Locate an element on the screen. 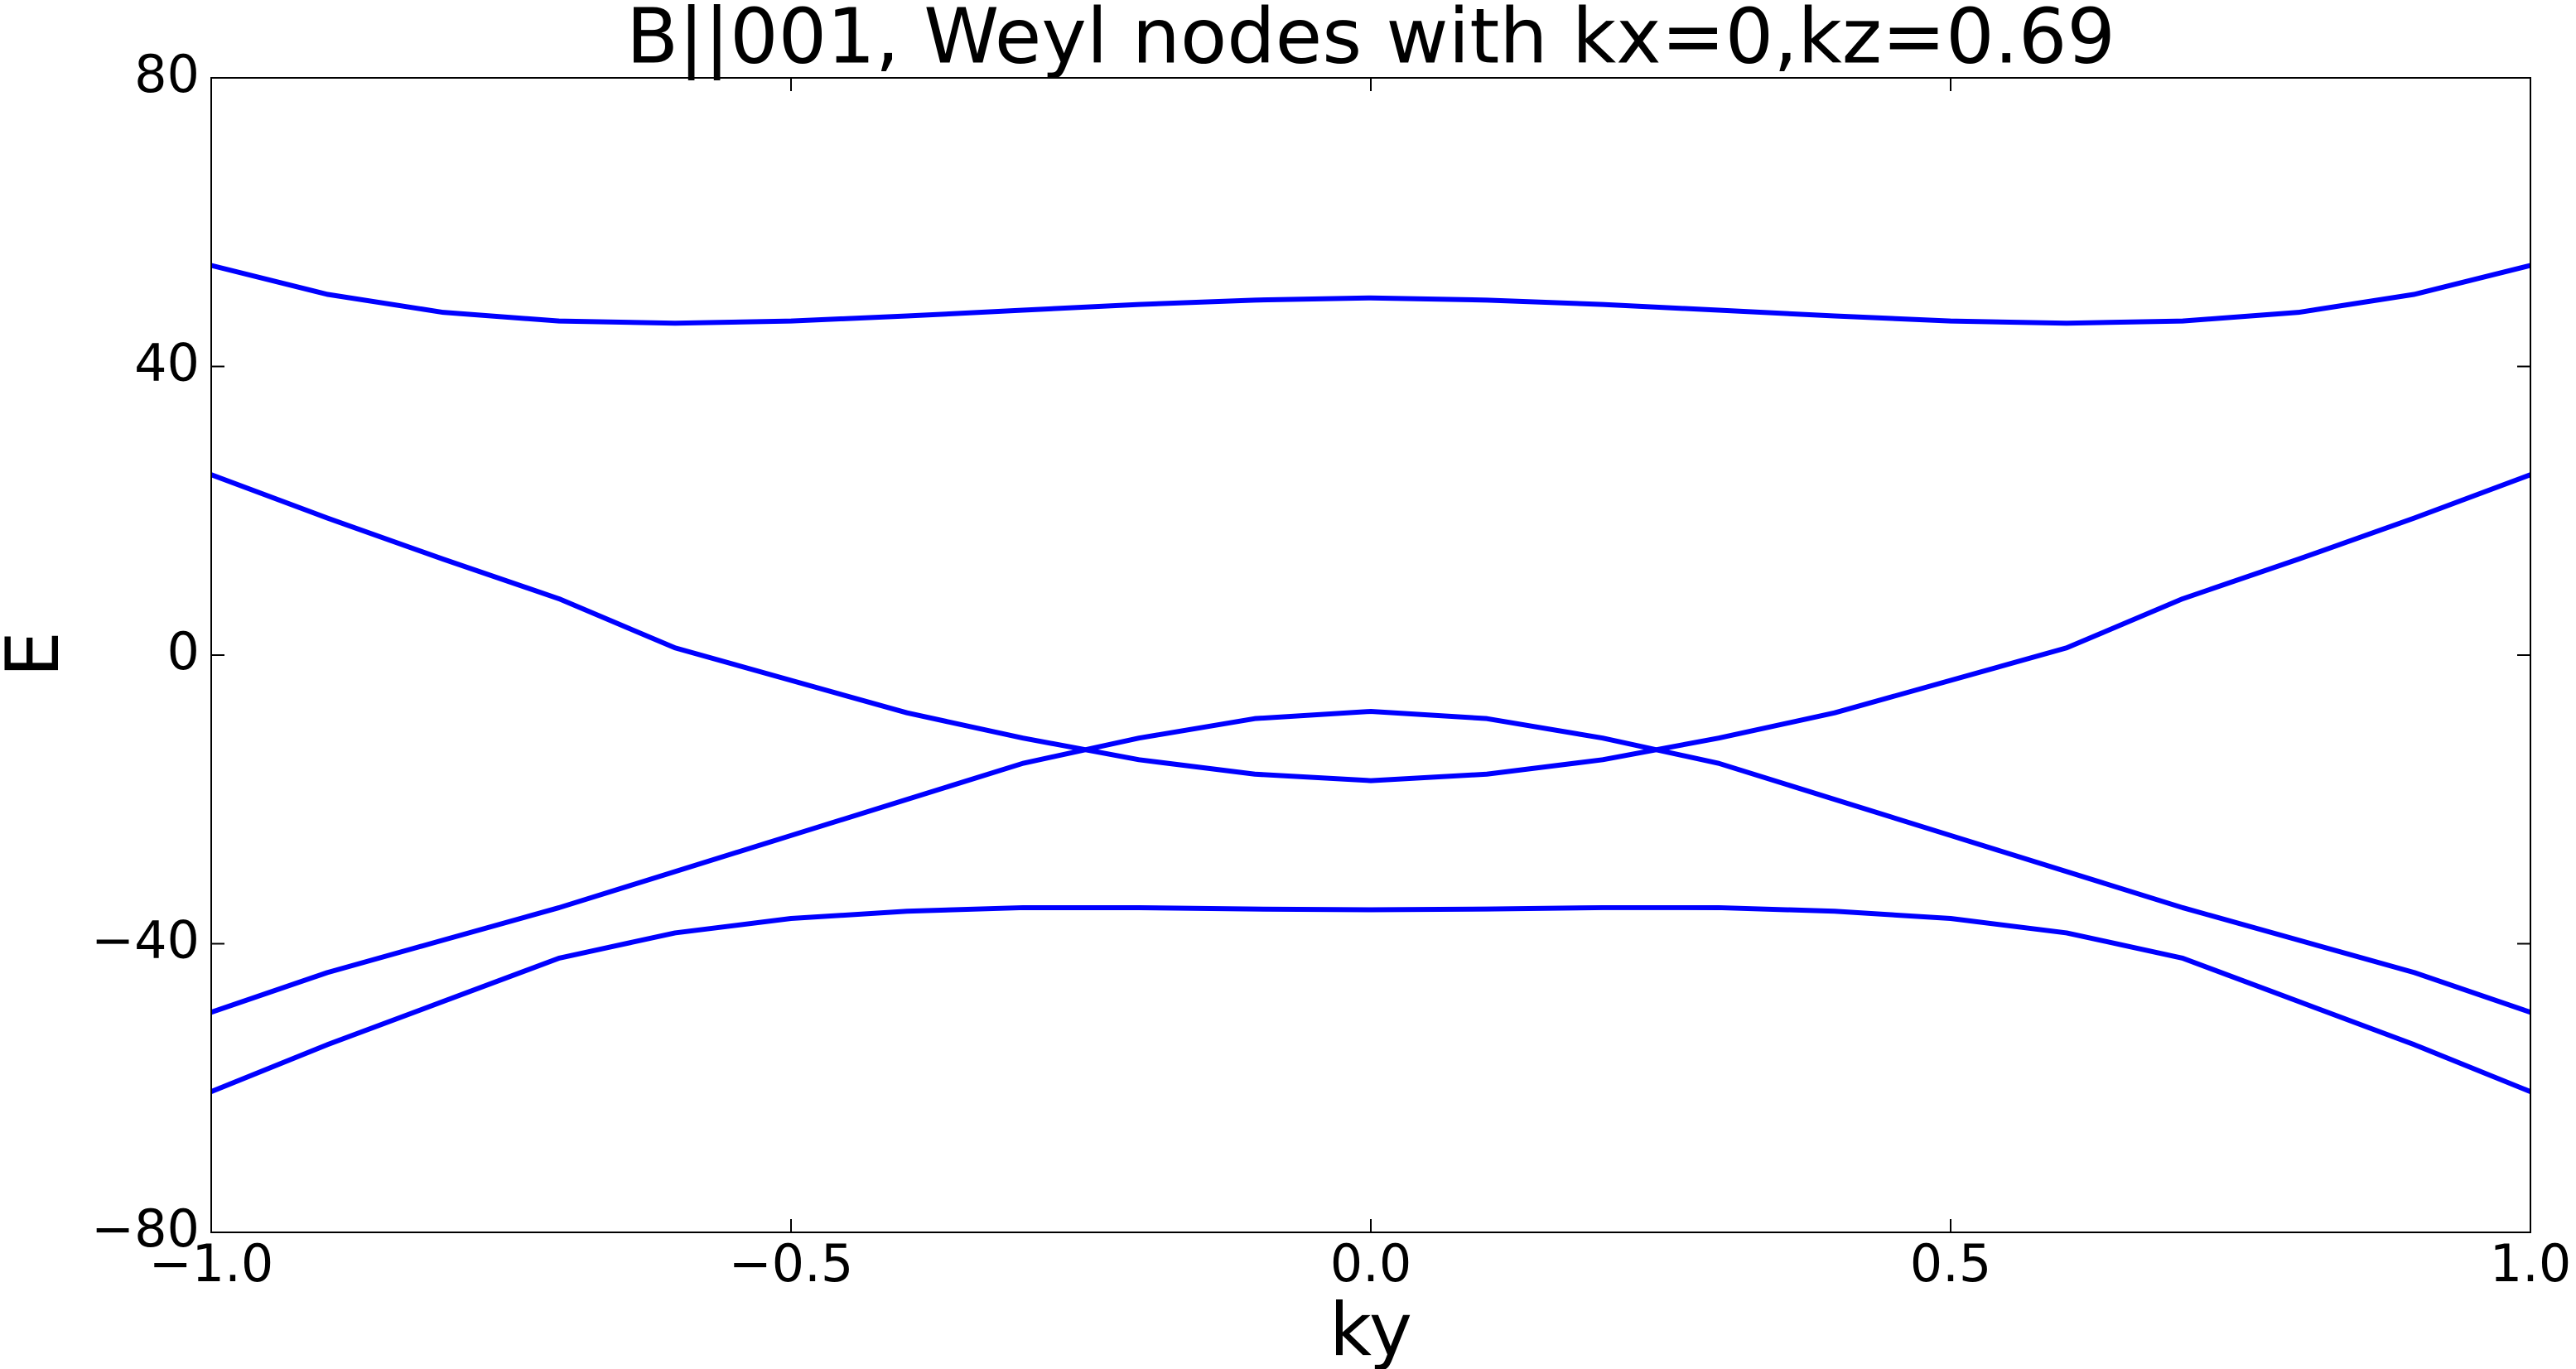  x-tick-label: −1.0 is located at coordinates (211, 1264).